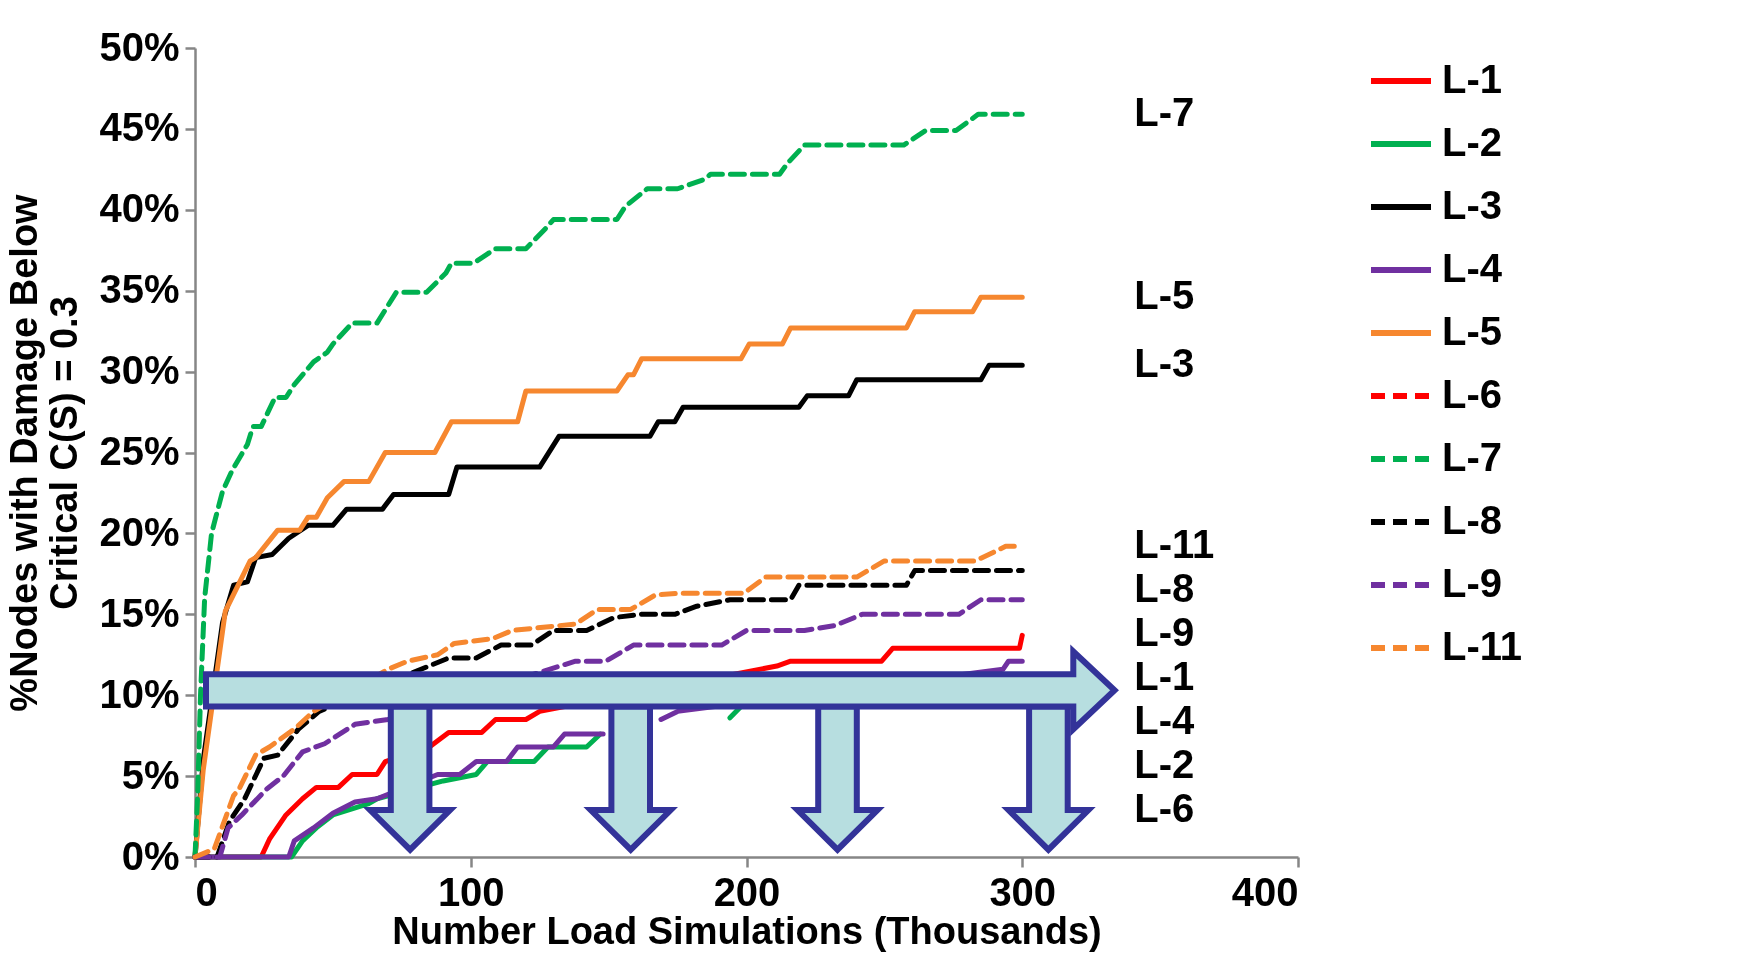 The height and width of the screenshot is (972, 1764). I want to click on text: L-11, so click(1174, 544).